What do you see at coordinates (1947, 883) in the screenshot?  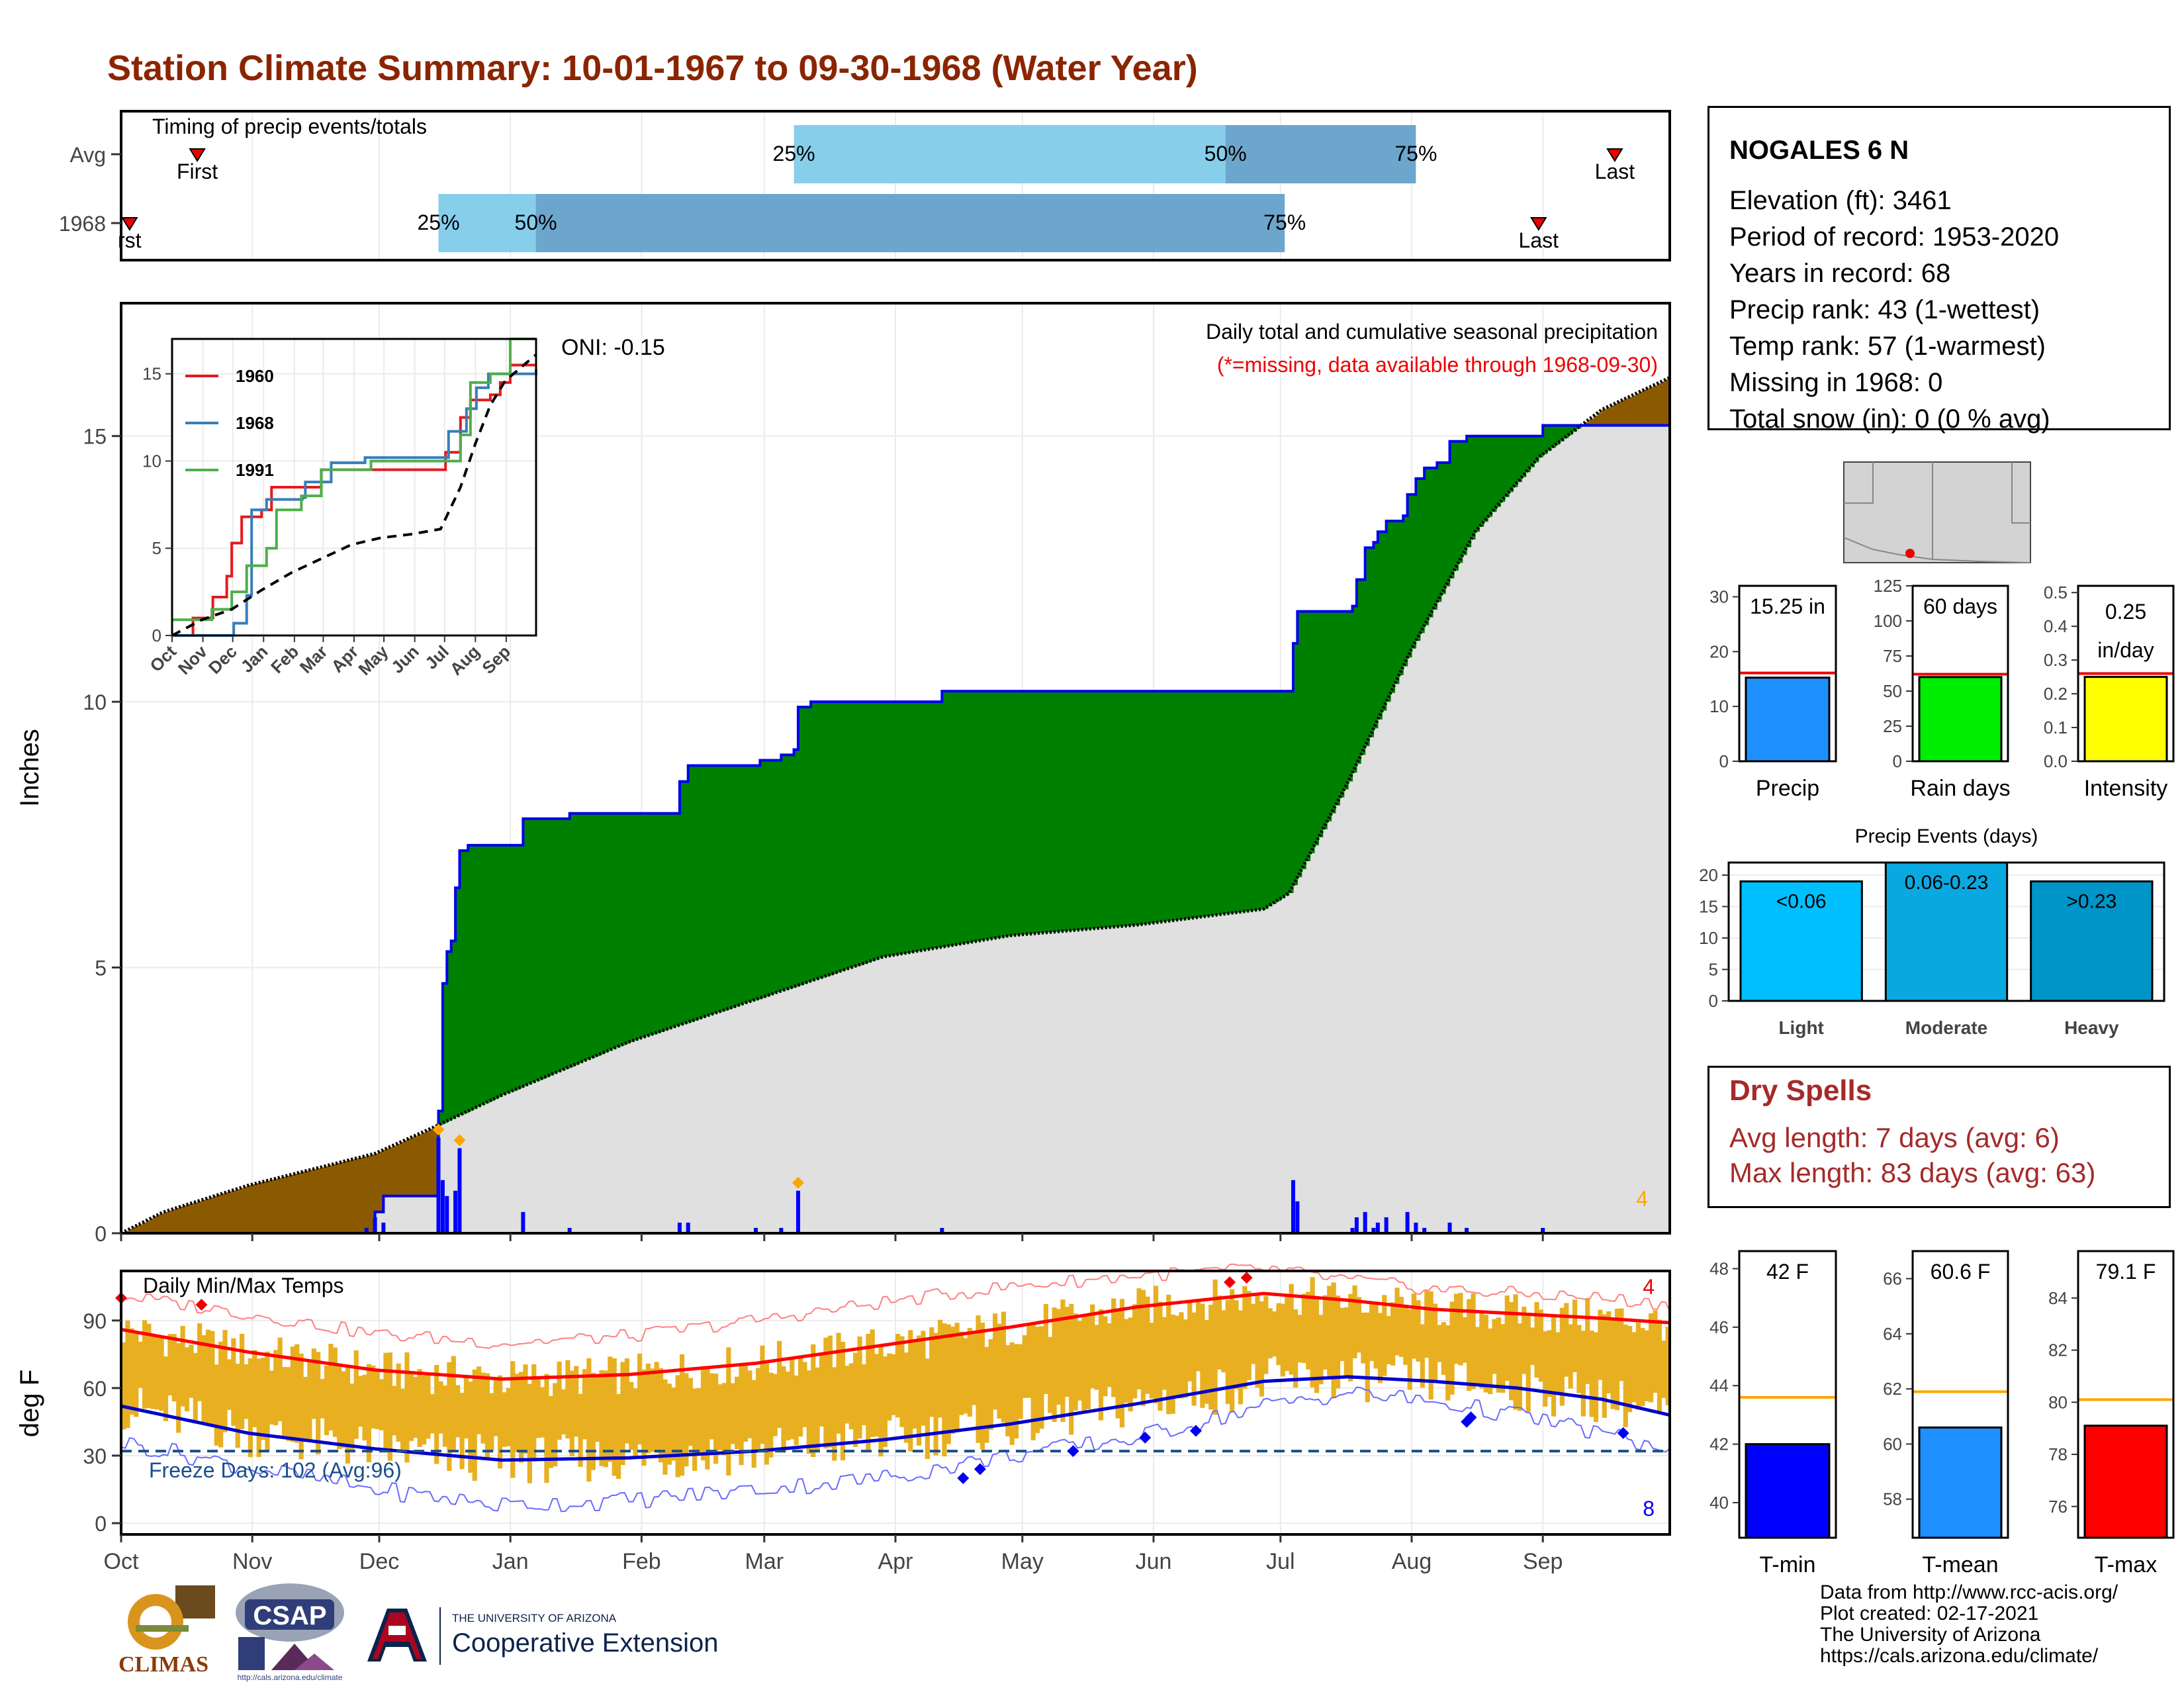 I see `events-bar-label: 0.06-0.23` at bounding box center [1947, 883].